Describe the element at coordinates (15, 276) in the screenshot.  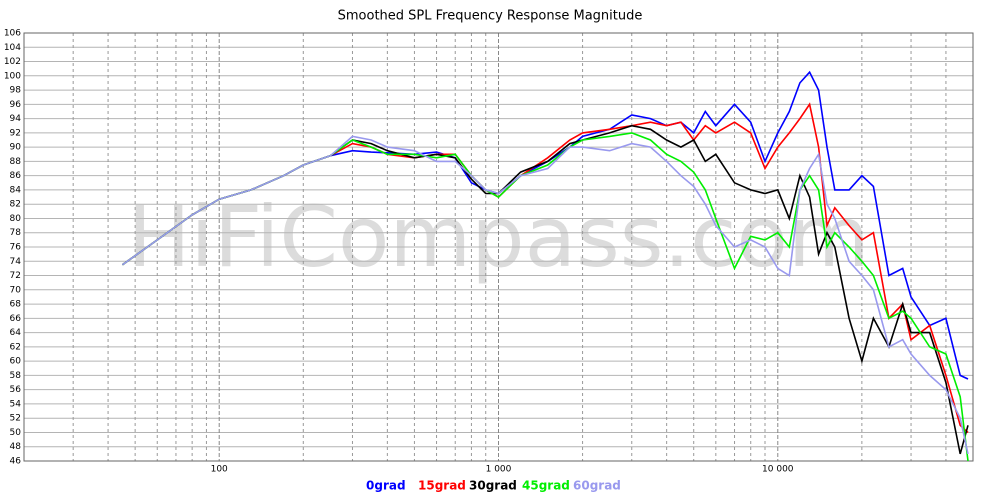
I see `y-tick-label: 72` at that location.